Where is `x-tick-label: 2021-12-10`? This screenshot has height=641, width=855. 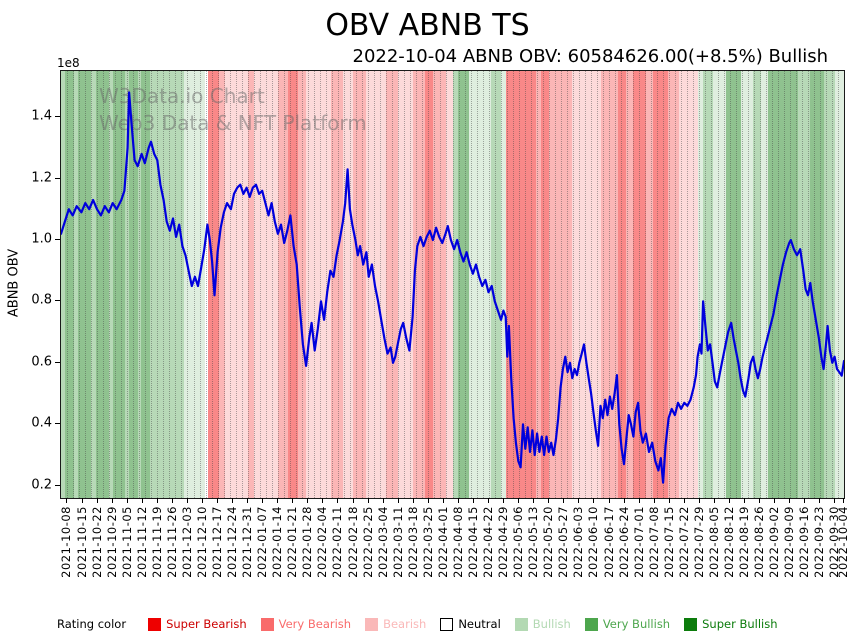
x-tick-label: 2021-12-10 is located at coordinates (201, 542).